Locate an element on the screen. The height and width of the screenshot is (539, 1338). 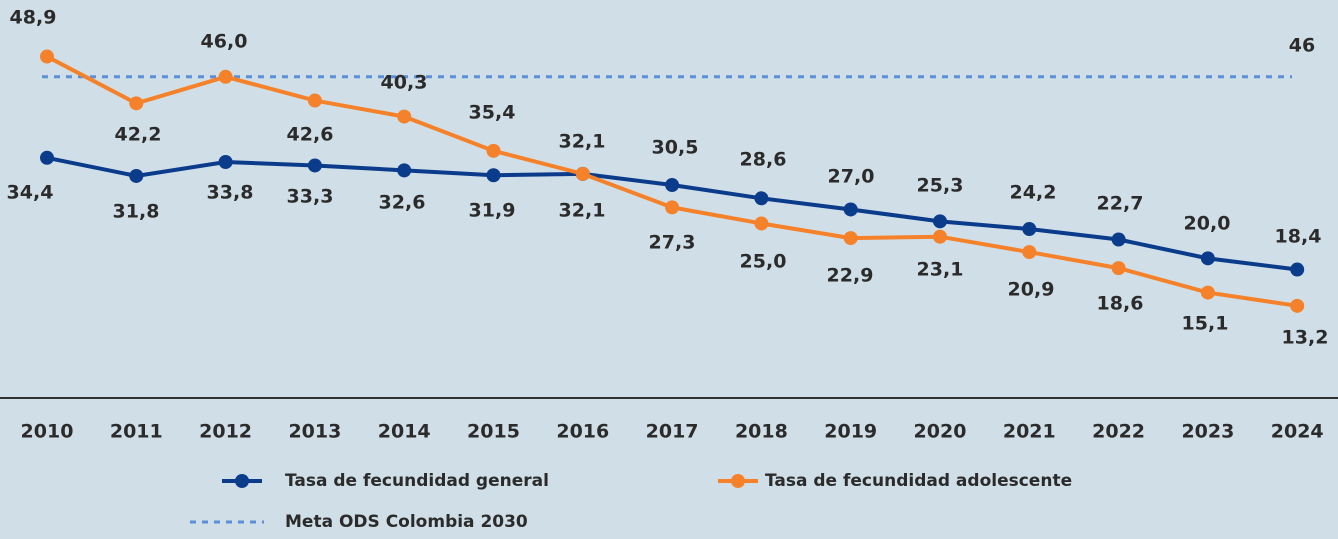
x-tick-label: 2017 is located at coordinates (672, 432).